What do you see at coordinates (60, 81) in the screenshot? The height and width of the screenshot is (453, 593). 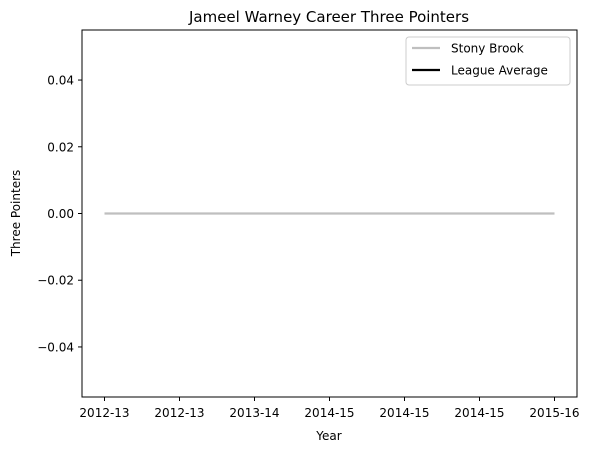 I see `y-tick-label: 0.04` at bounding box center [60, 81].